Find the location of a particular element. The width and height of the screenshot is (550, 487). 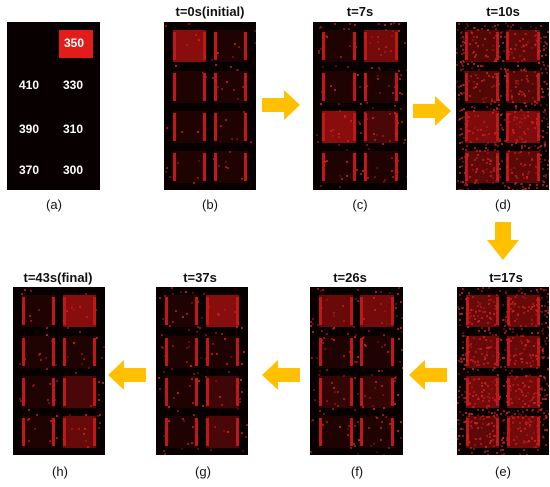

panel-caption: (e) is located at coordinates (503, 471).